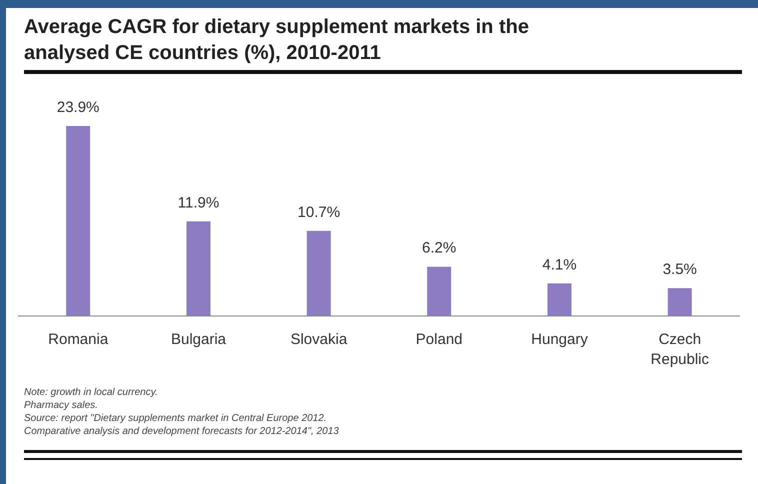 This screenshot has height=484, width=758. What do you see at coordinates (91, 392) in the screenshot?
I see `text: Note: growth in local currency.` at bounding box center [91, 392].